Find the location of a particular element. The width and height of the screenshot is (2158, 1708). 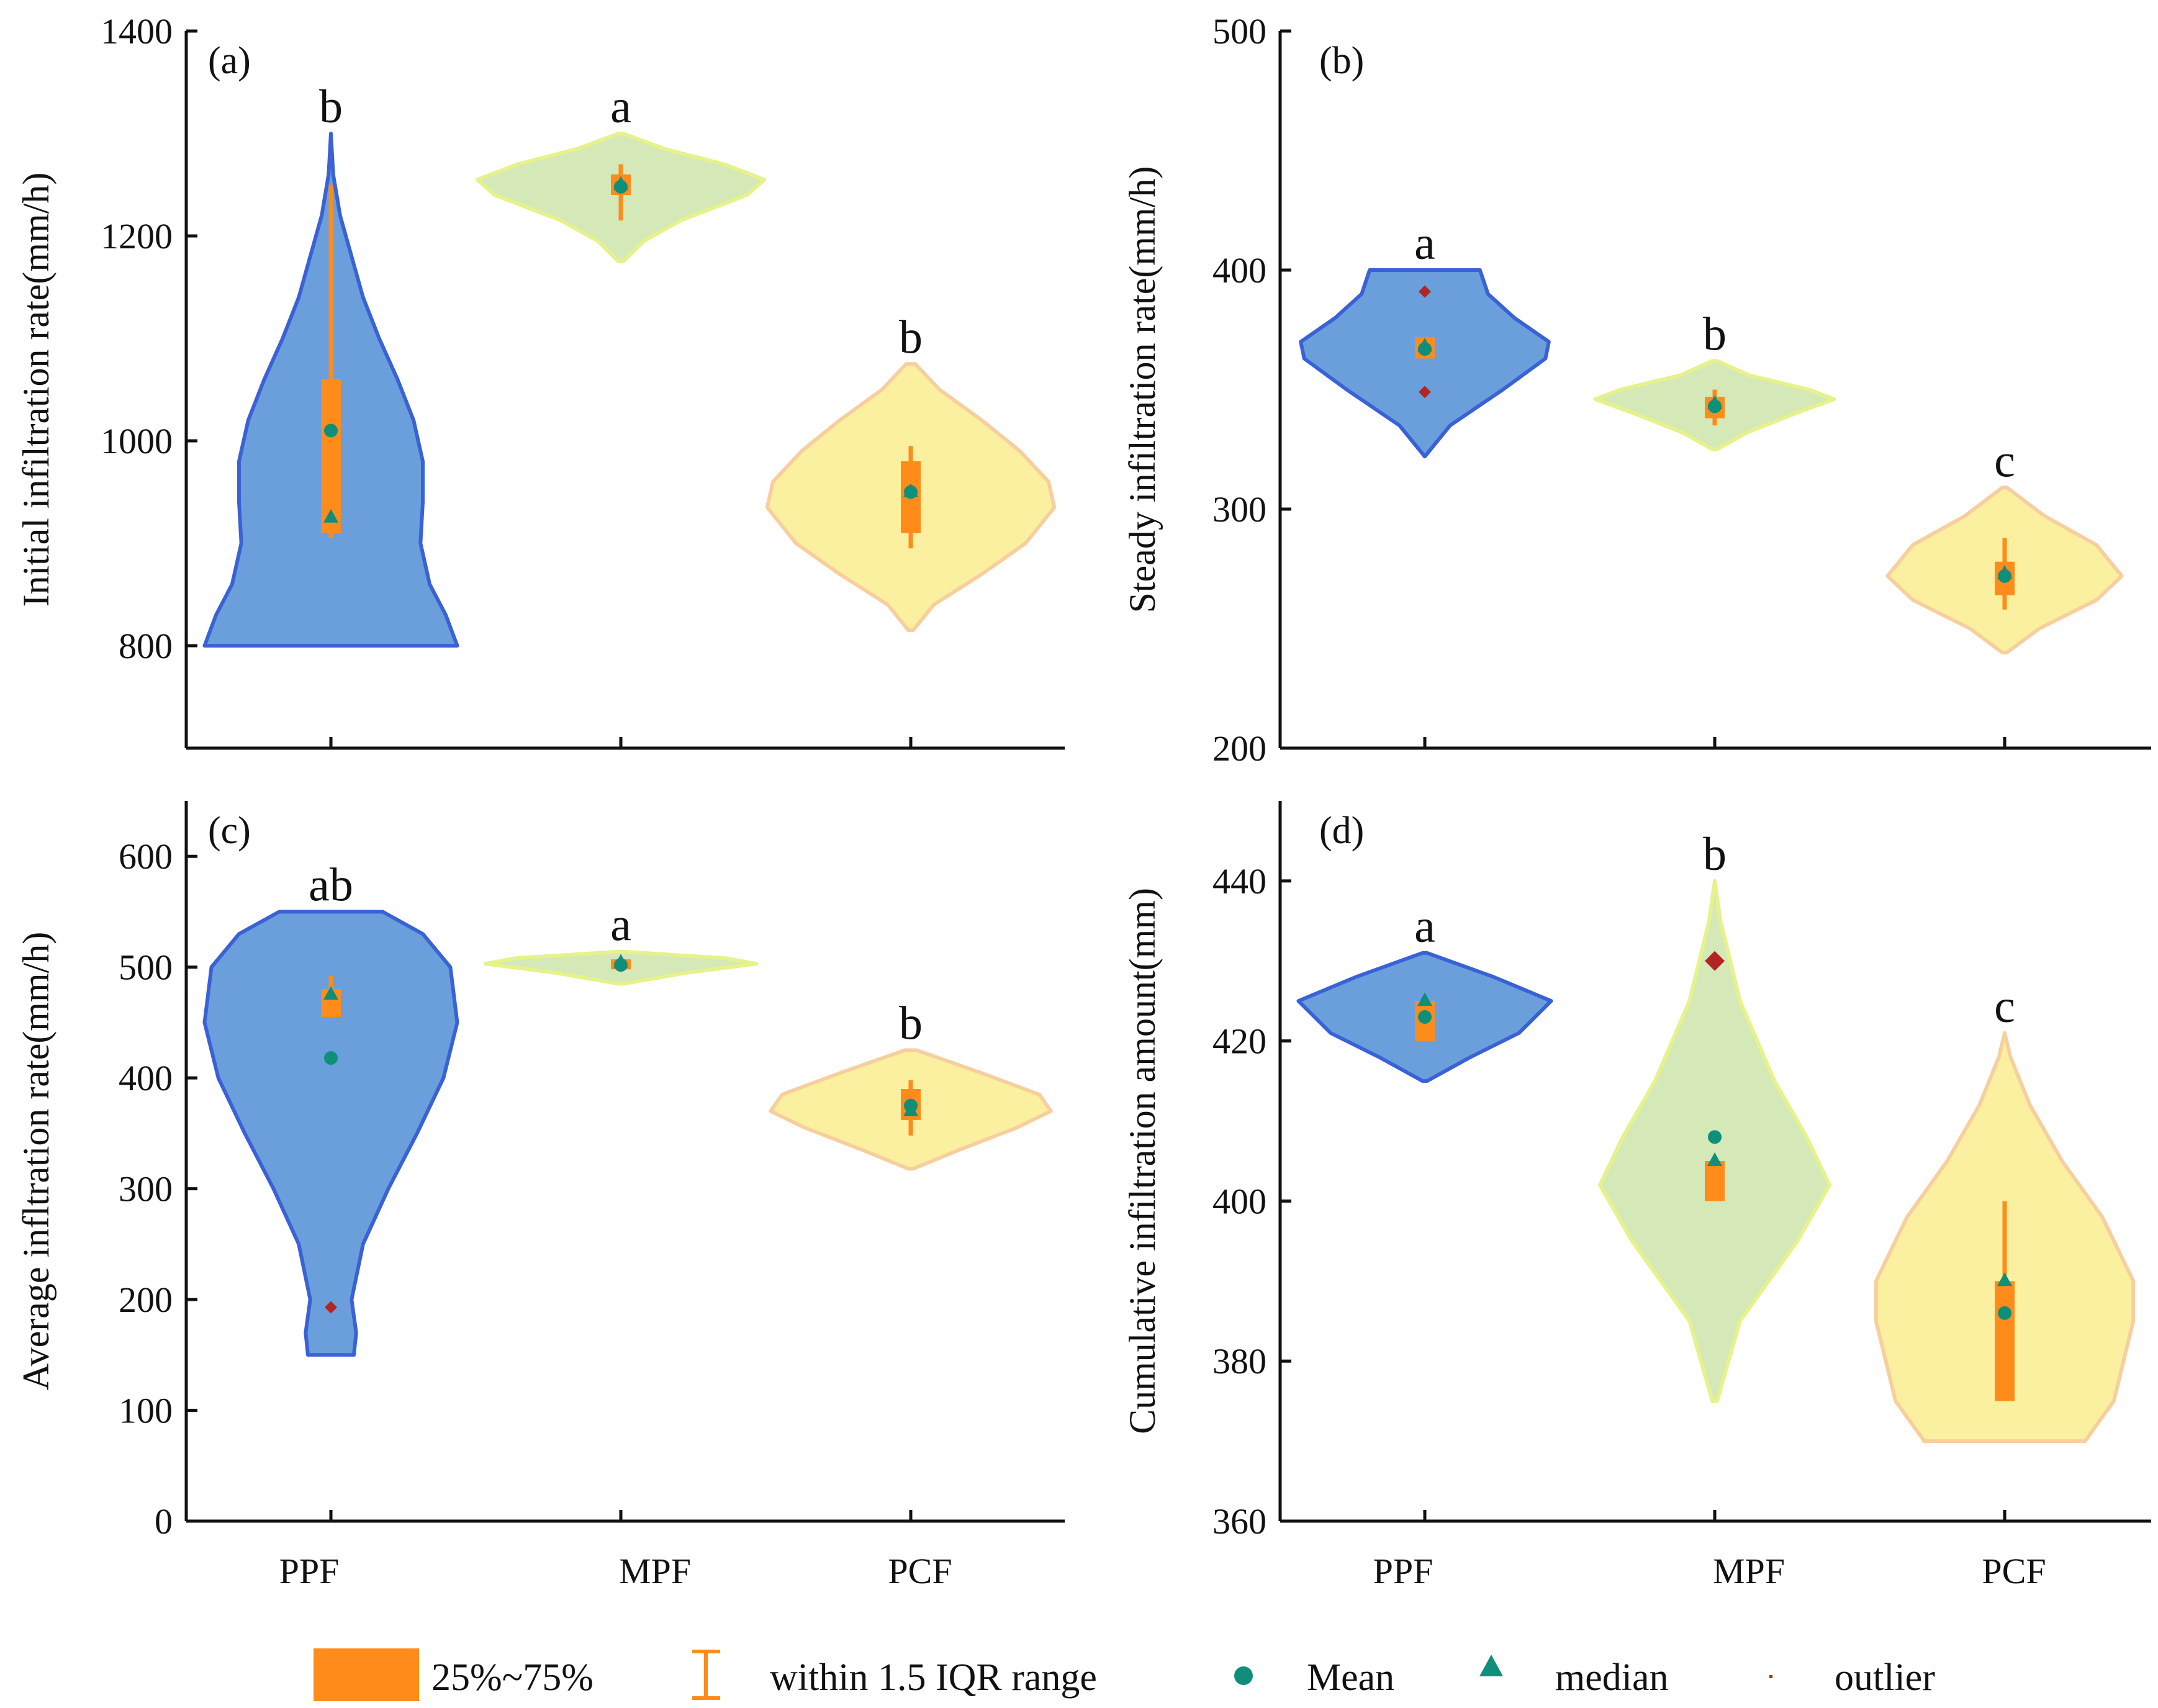

y-axis-title-a: Initial infiltration rate(mm/h) is located at coordinates (36, 390).